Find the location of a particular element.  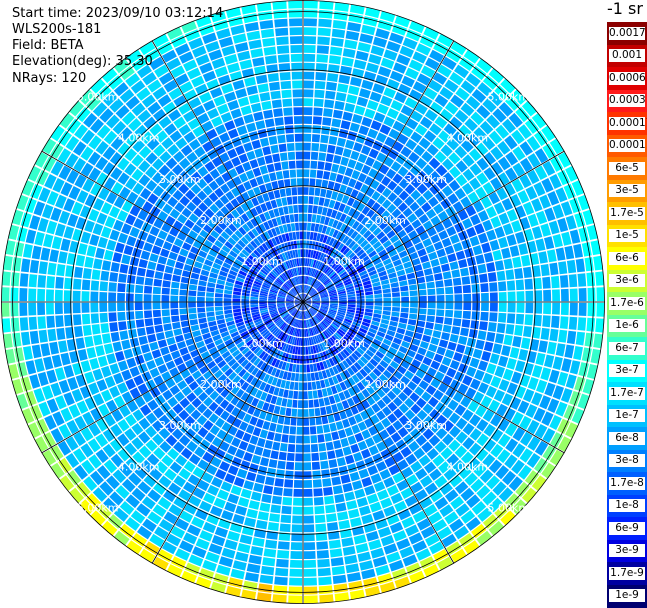

colorbar-tick-label: 1.7e-8 is located at coordinates (627, 483).